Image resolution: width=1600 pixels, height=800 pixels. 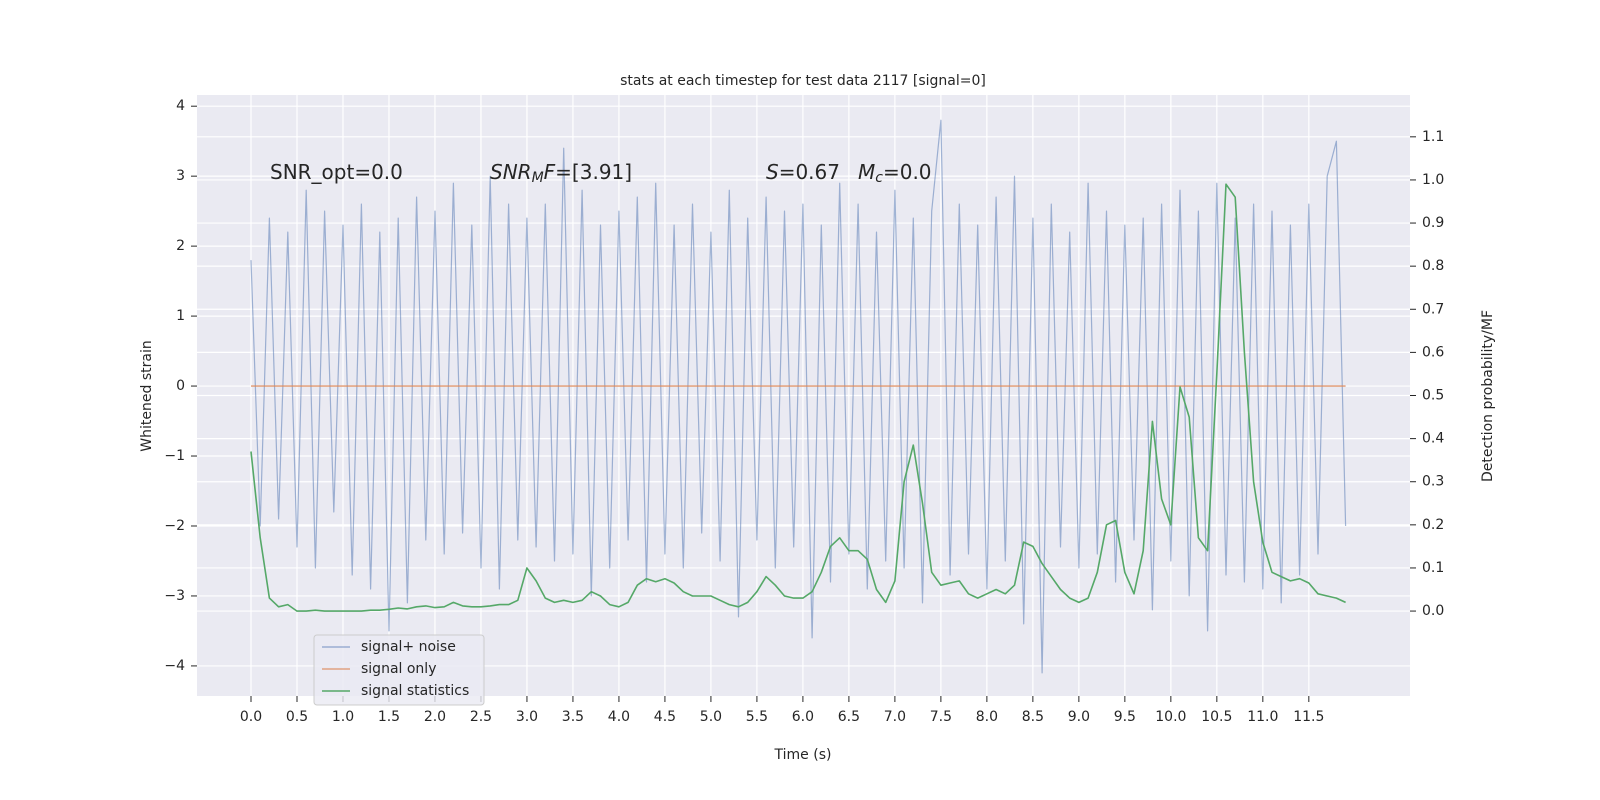 What do you see at coordinates (1433, 482) in the screenshot?
I see `y2-tick-label: 0.3` at bounding box center [1433, 482].